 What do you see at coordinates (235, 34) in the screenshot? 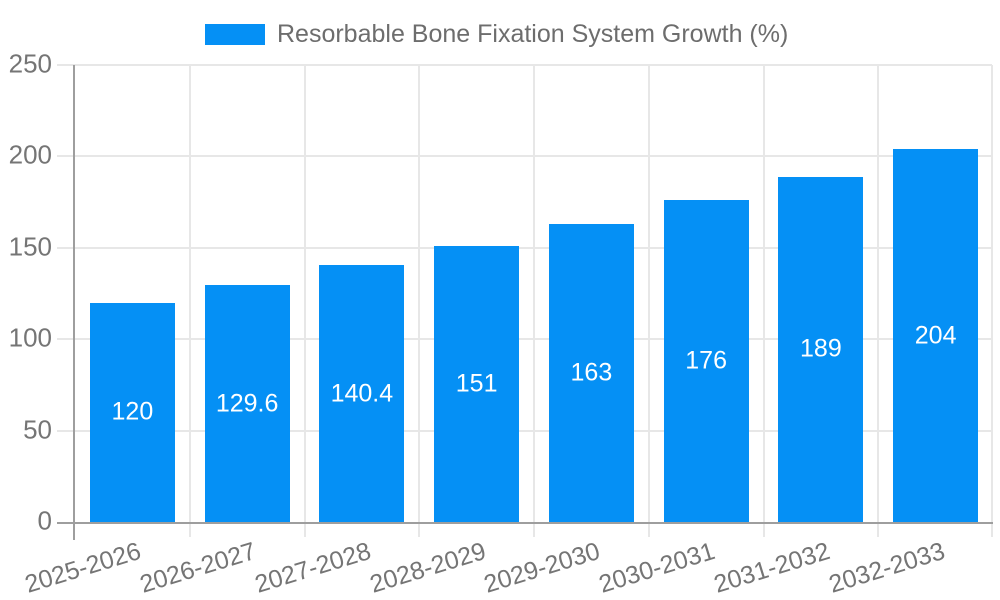
I see `legend-swatch` at bounding box center [235, 34].